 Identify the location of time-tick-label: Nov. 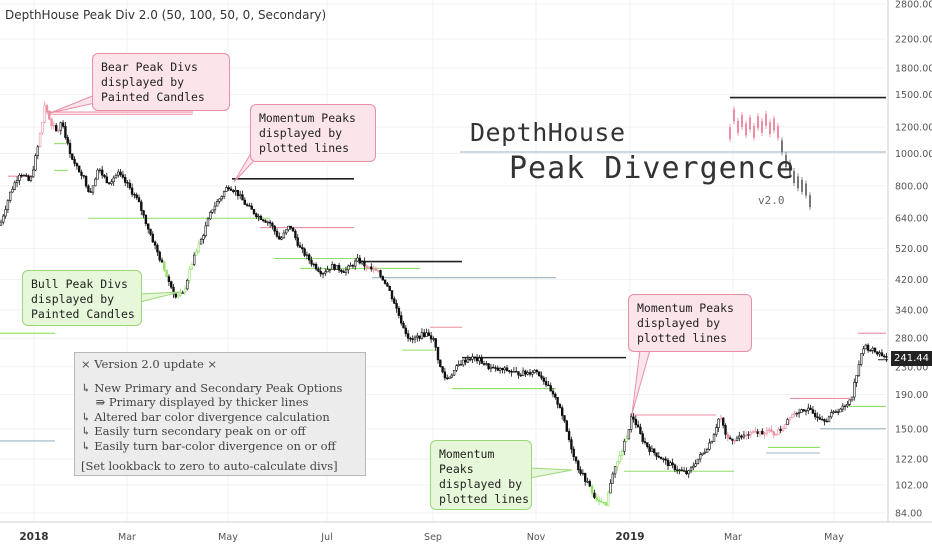
(536, 537).